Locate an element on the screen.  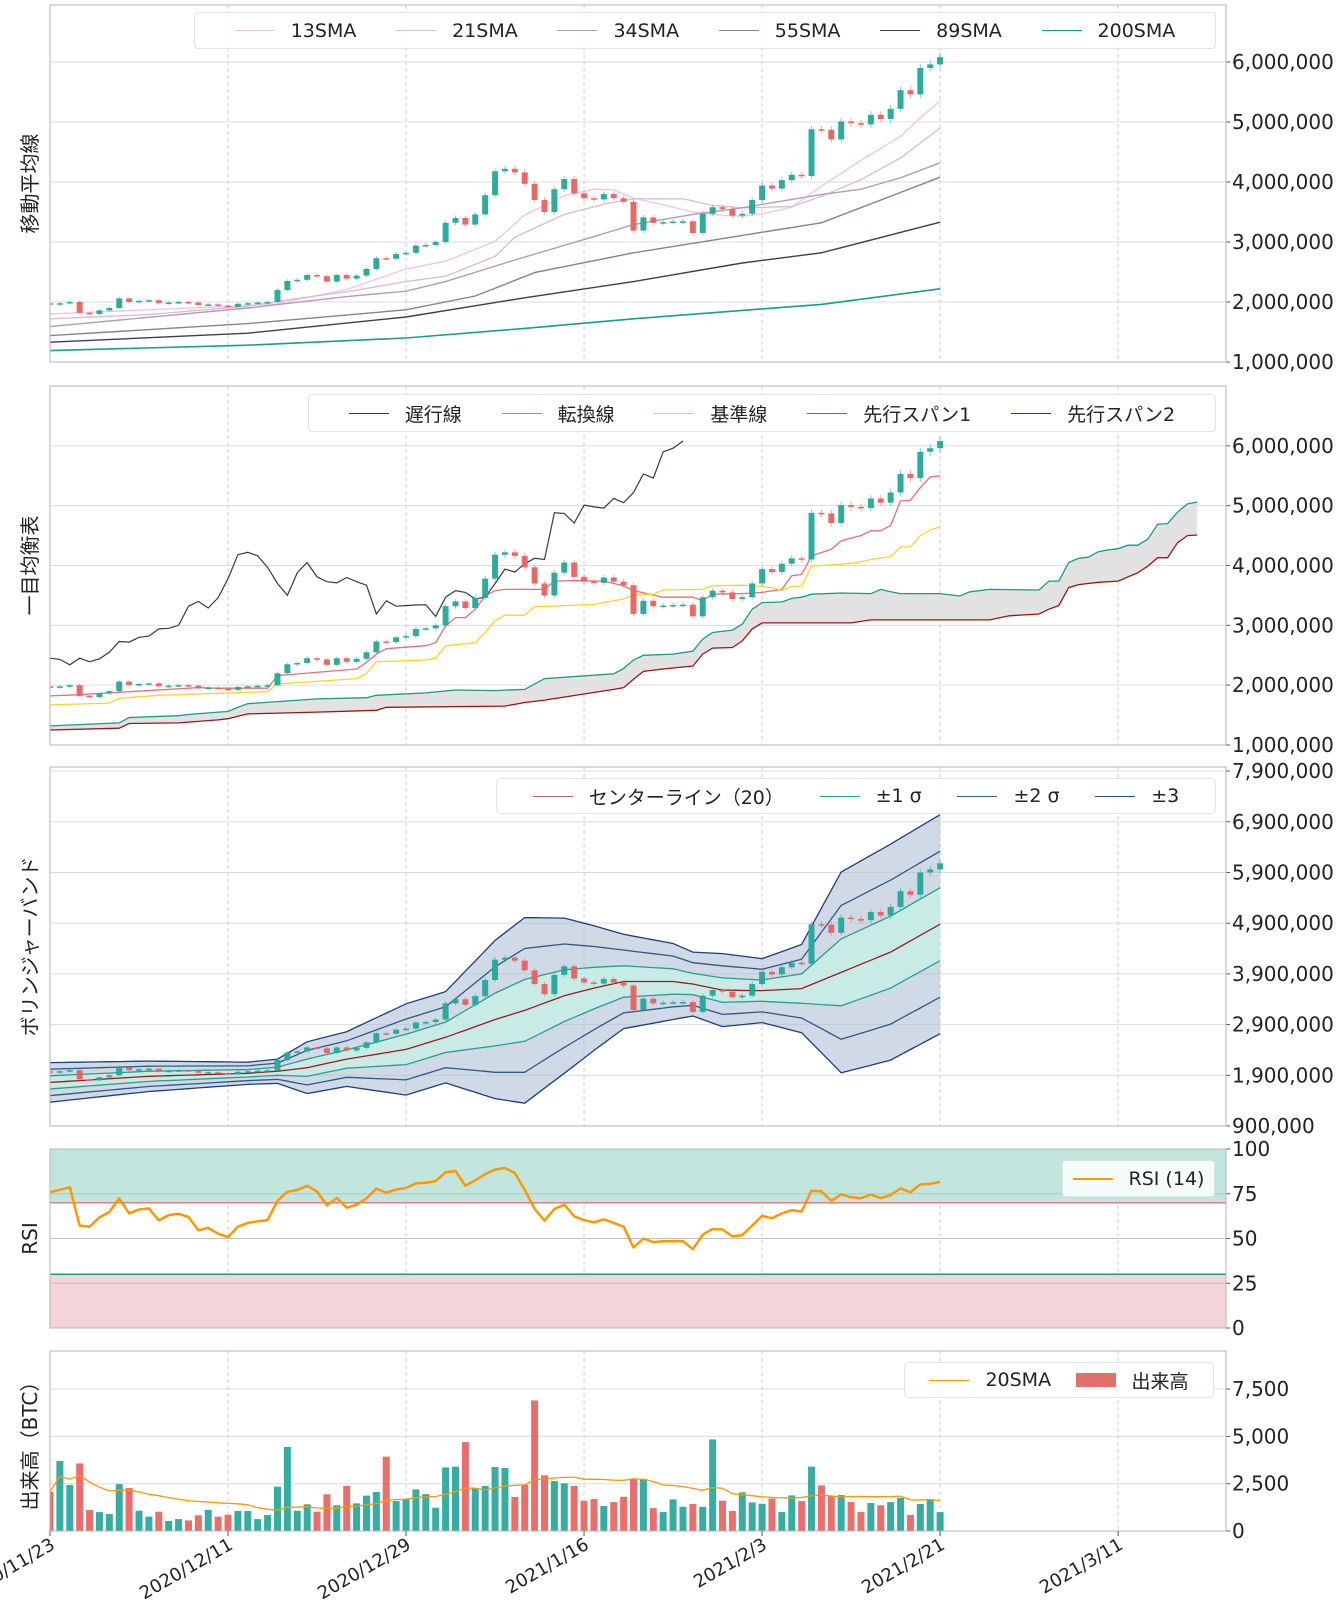
y-tick-label: 50 is located at coordinates (1244, 1239).